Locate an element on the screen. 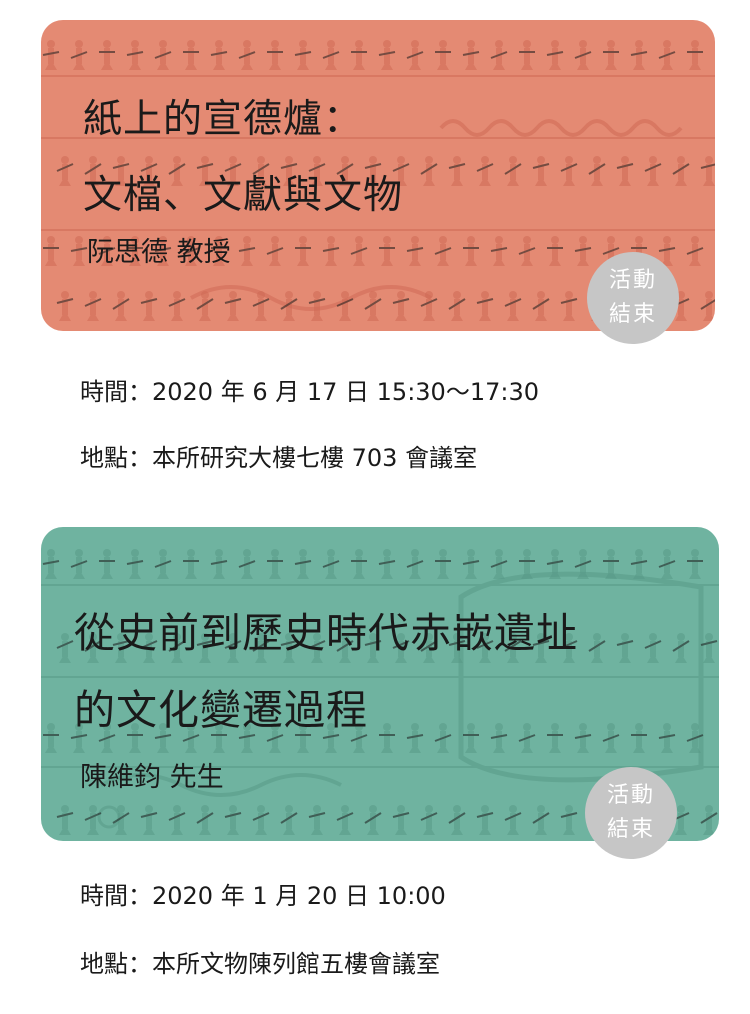  event-title: 從史前到歷史時代赤嵌遺址 的文化變遷過程 is located at coordinates (326, 672).